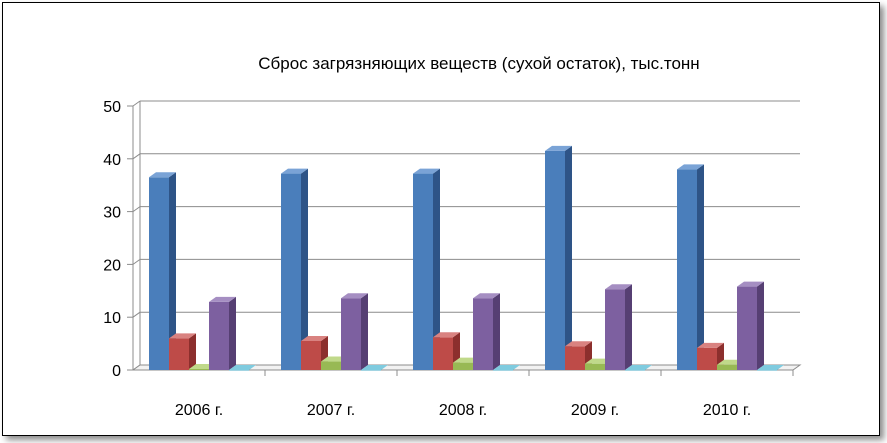 The height and width of the screenshot is (443, 887). What do you see at coordinates (112, 160) in the screenshot?
I see `y-tick-label: 40` at bounding box center [112, 160].